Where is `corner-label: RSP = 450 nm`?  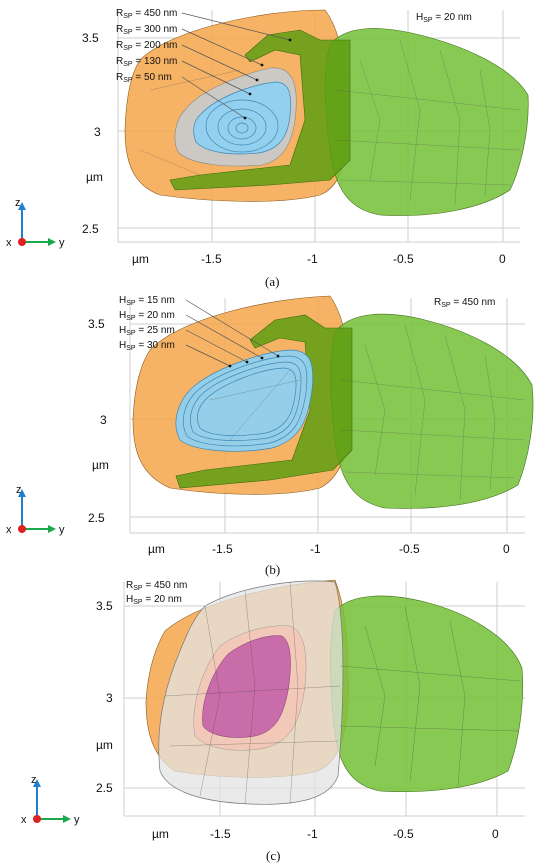
corner-label: RSP = 450 nm is located at coordinates (464, 303).